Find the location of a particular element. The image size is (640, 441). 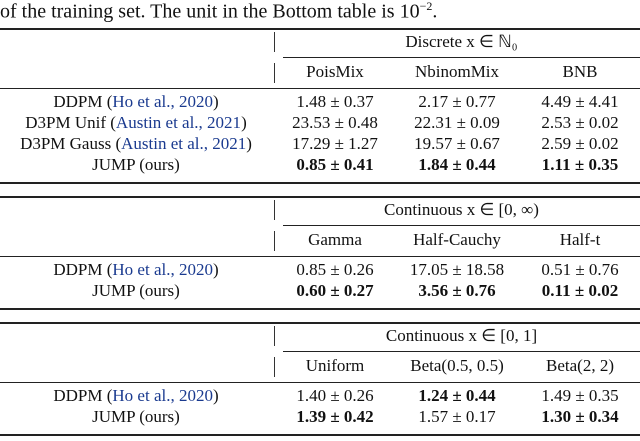

cell: 1.39 ± 0.42 is located at coordinates (335, 416).